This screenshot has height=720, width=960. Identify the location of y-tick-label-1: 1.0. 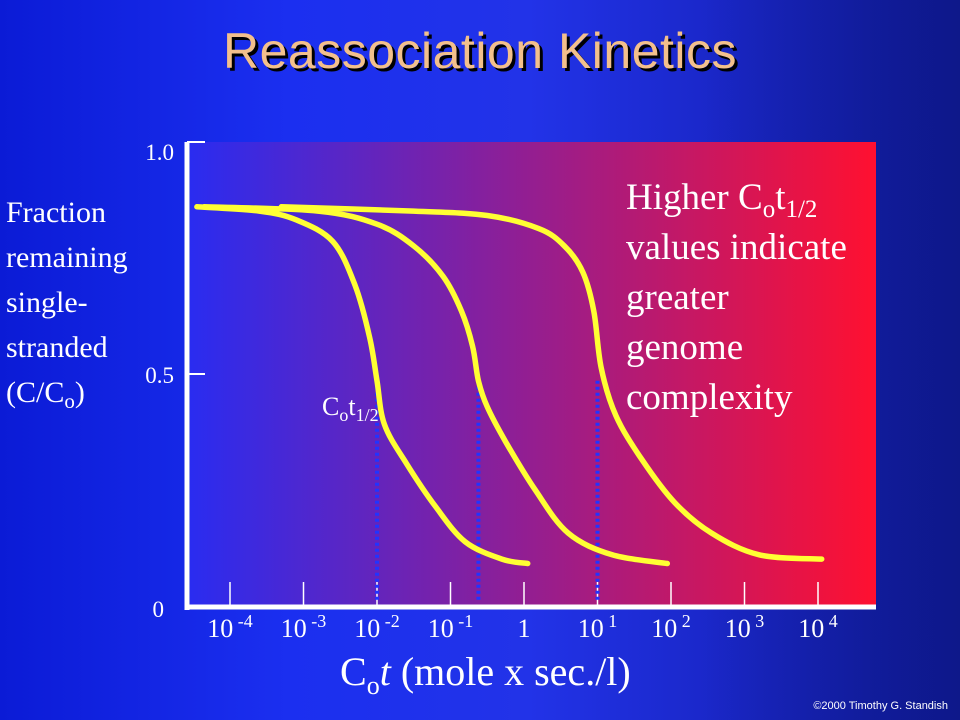
(159, 152).